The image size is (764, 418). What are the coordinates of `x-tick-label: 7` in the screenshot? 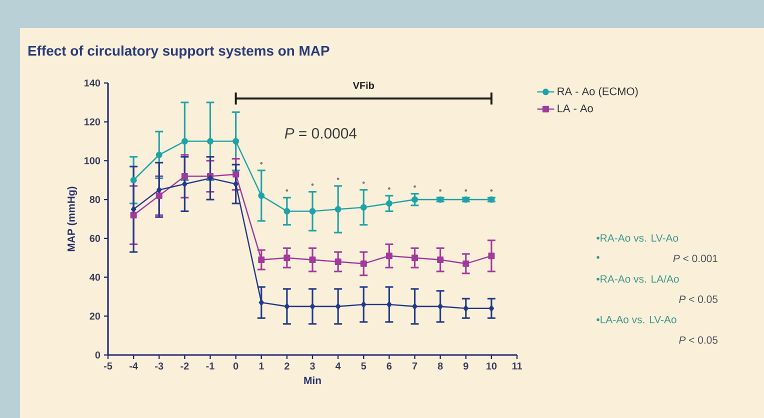 It's located at (415, 366).